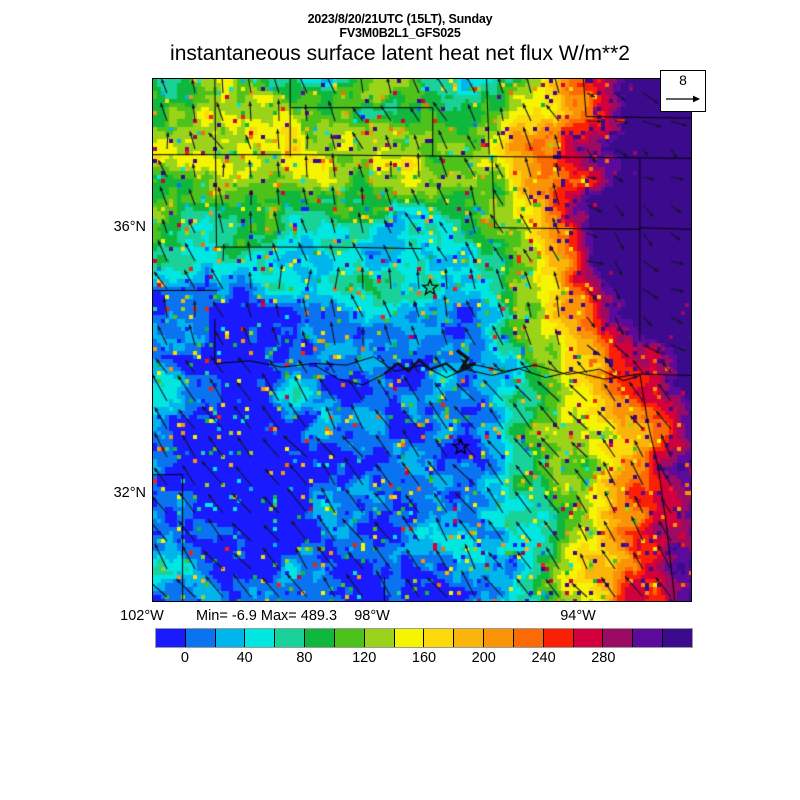 This screenshot has width=800, height=800. What do you see at coordinates (129, 493) in the screenshot?
I see `lat-label-32n: 32°N` at bounding box center [129, 493].